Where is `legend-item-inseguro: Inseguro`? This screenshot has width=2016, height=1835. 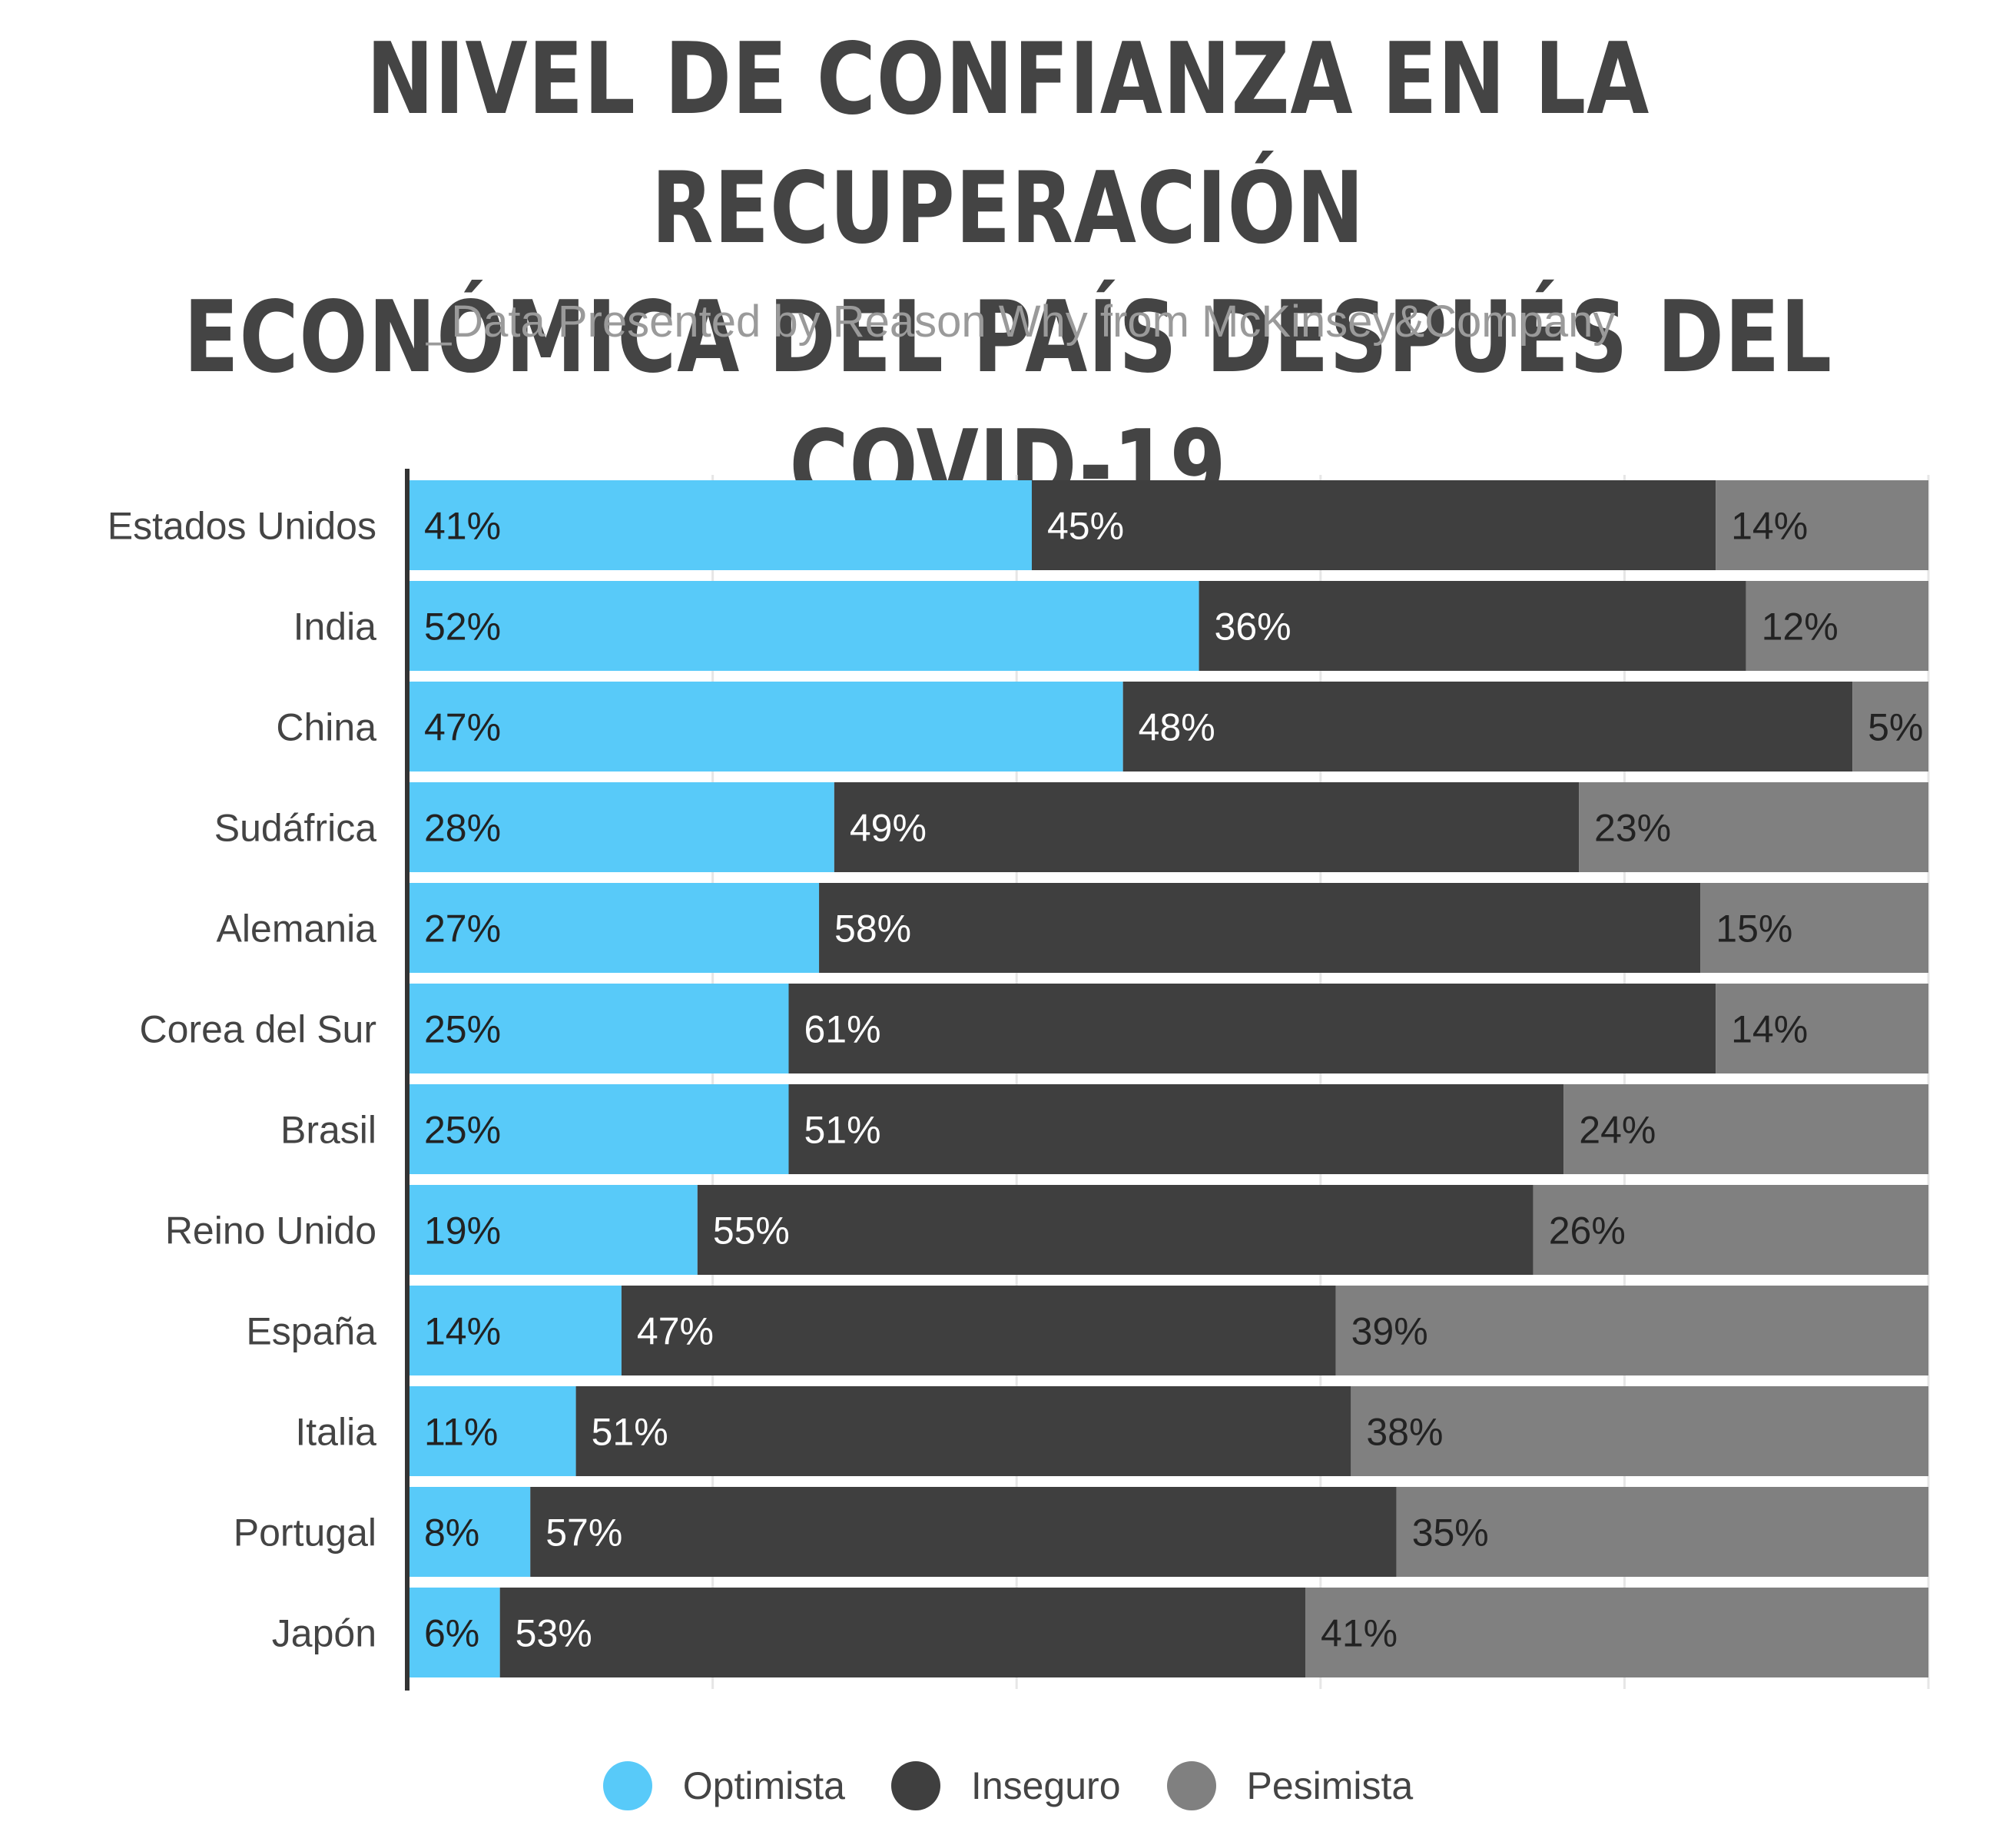 legend-item-inseguro: Inseguro is located at coordinates (1006, 1785).